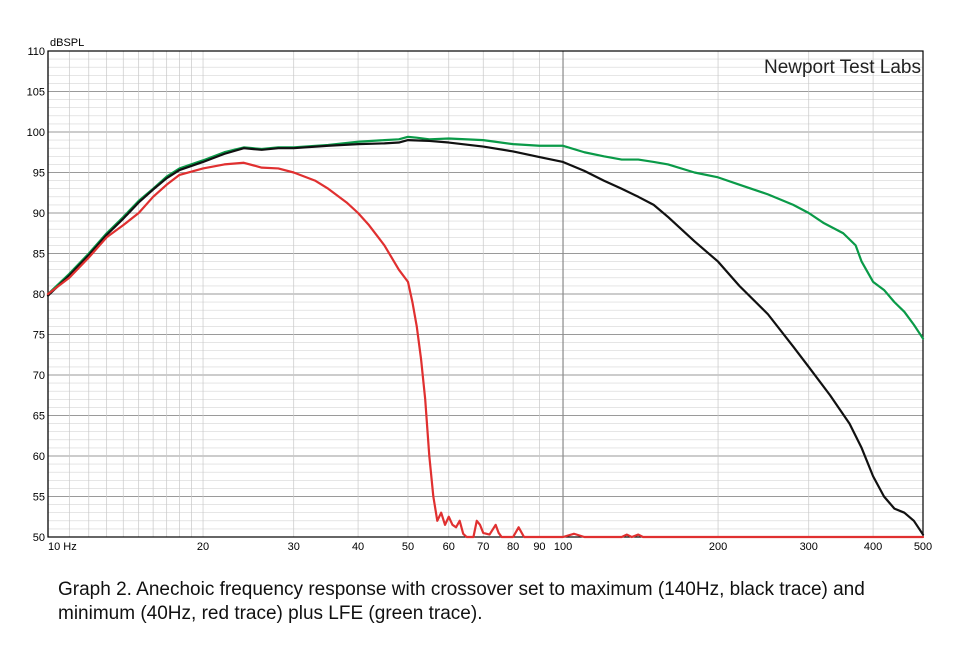 The image size is (970, 646). What do you see at coordinates (39, 336) in the screenshot?
I see `y-tick-label: 75` at bounding box center [39, 336].